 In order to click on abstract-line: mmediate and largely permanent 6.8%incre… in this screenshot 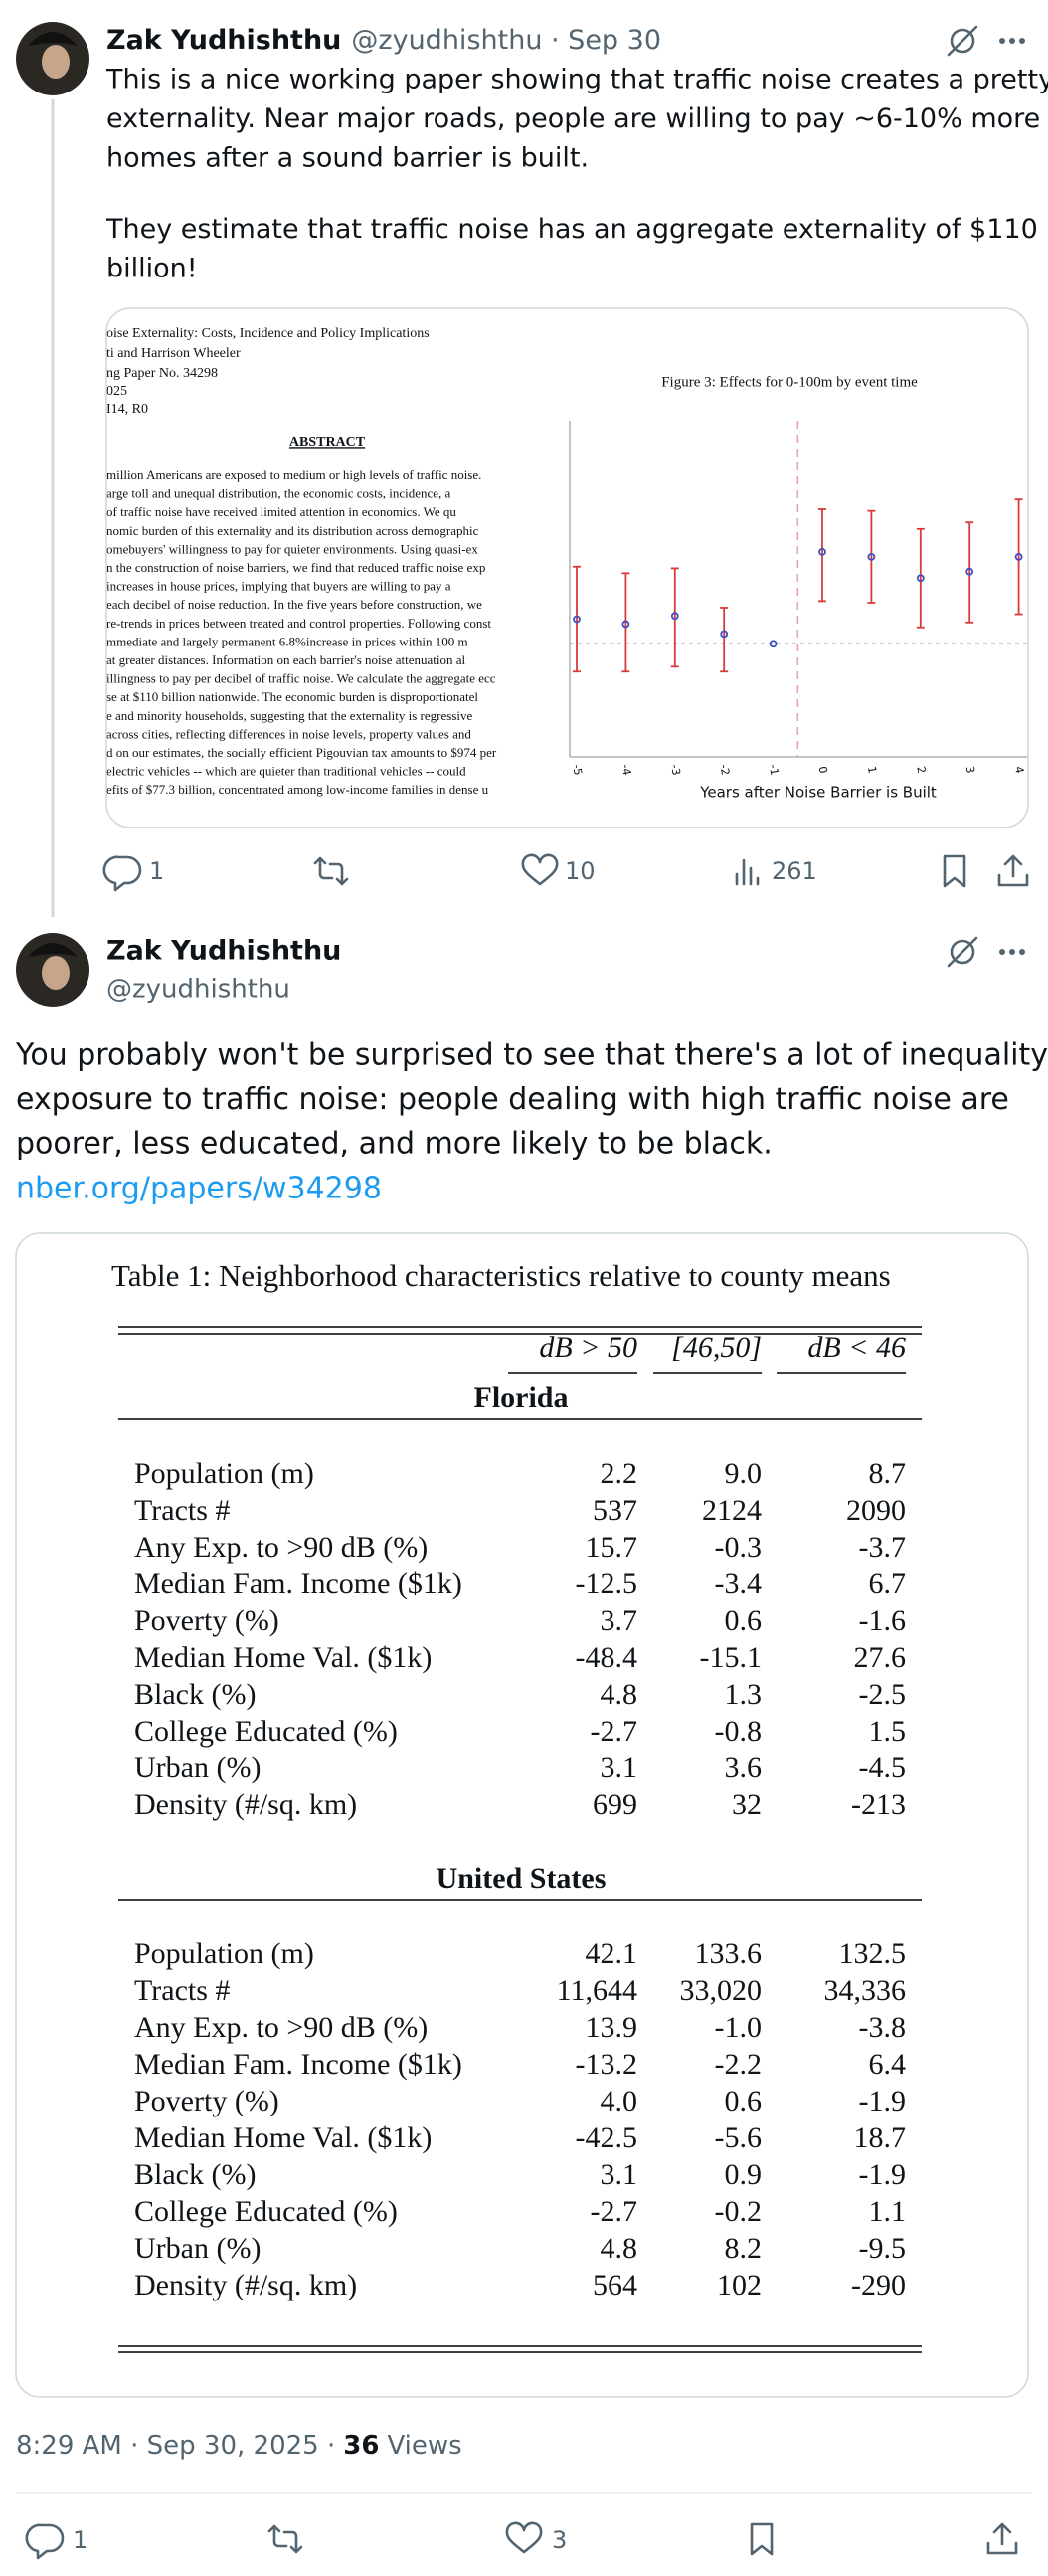, I will do `click(287, 641)`.